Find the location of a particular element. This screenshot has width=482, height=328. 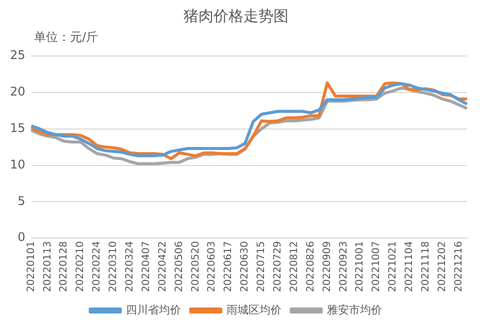

x-tick-label: 20220210 is located at coordinates (80, 266).